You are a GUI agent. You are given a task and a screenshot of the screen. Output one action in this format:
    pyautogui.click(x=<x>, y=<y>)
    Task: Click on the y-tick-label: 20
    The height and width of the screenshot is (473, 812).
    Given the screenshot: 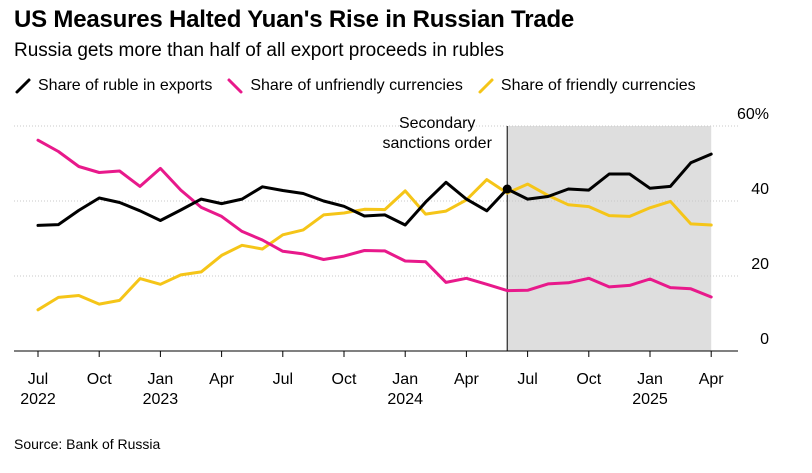 What is the action you would take?
    pyautogui.click(x=760, y=264)
    